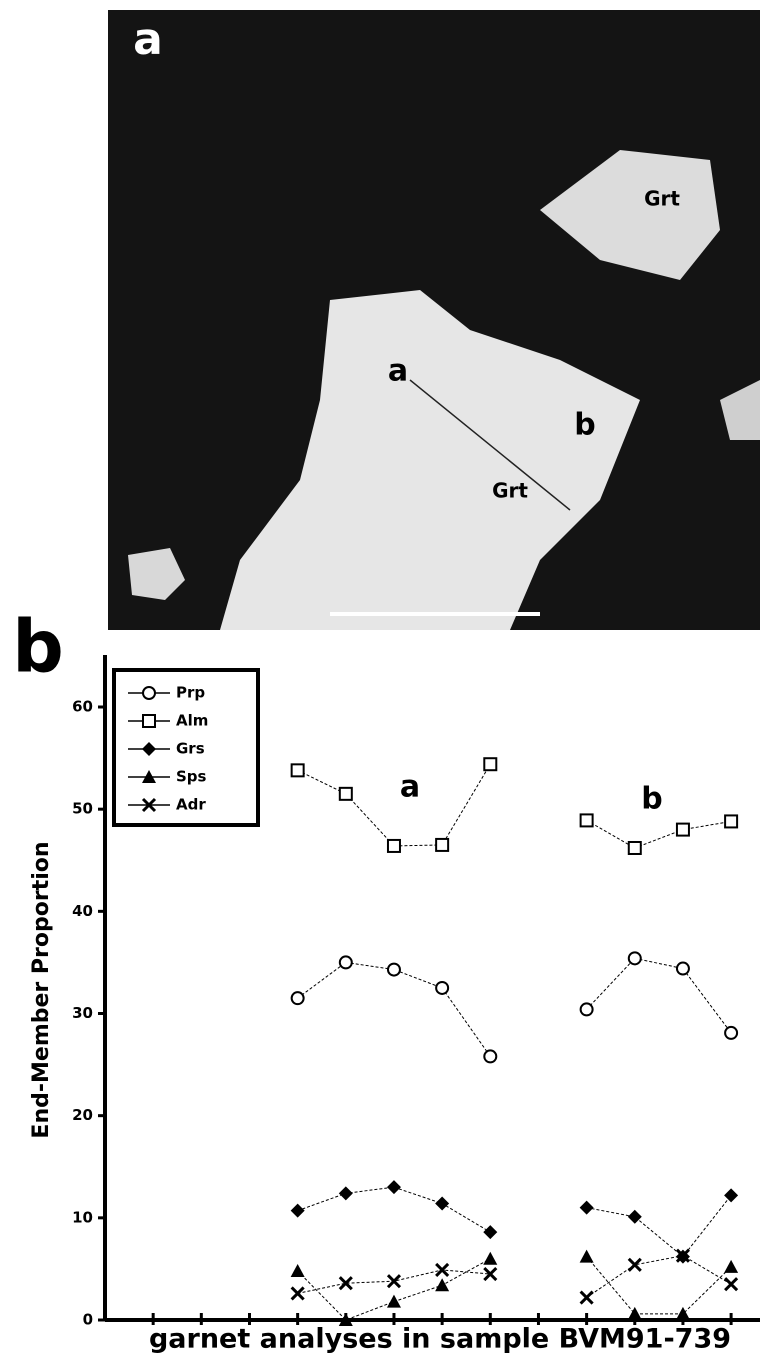 The height and width of the screenshot is (1362, 760). Describe the element at coordinates (584, 425) in the screenshot. I see `traverse-label: b` at that location.